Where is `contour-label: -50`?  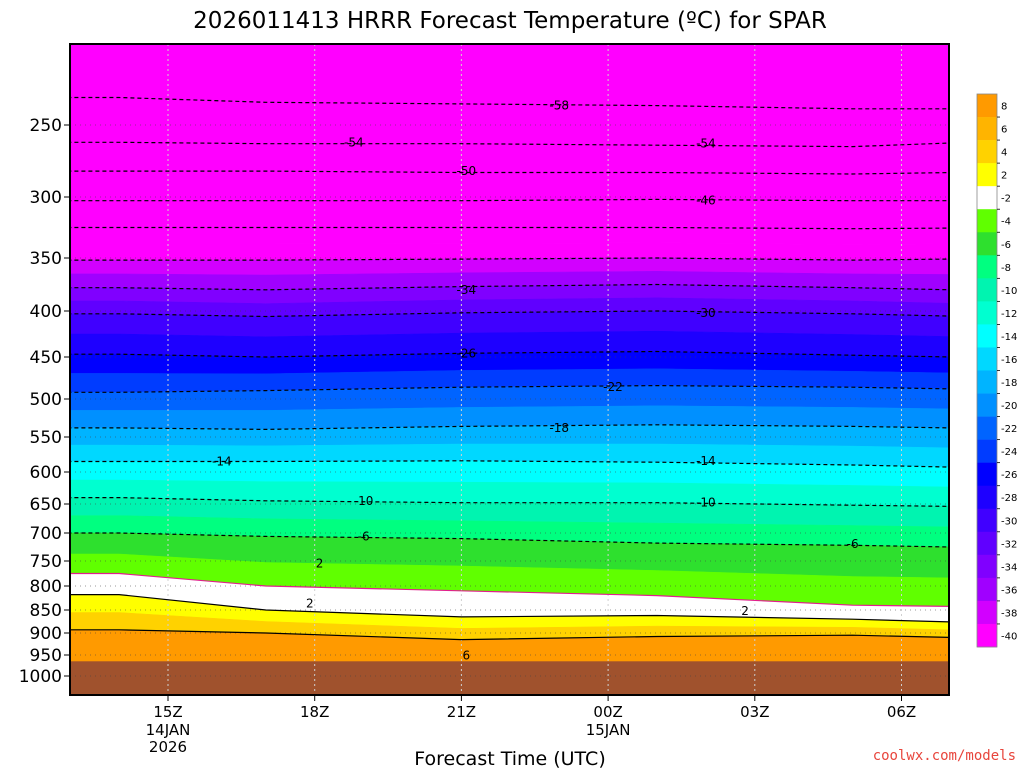 contour-label: -50 is located at coordinates (466, 171).